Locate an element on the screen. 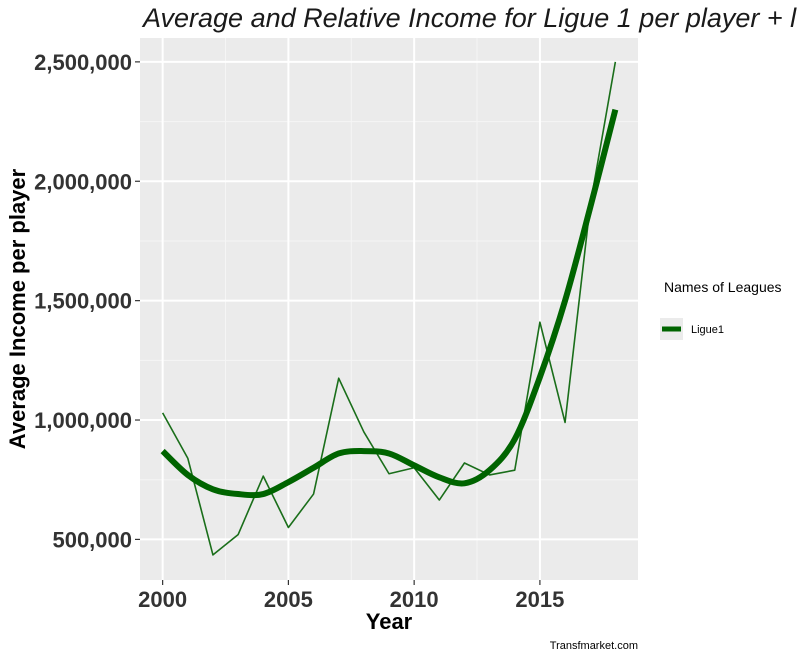 The width and height of the screenshot is (800, 660). x-tick-label: 2015 is located at coordinates (539, 599).